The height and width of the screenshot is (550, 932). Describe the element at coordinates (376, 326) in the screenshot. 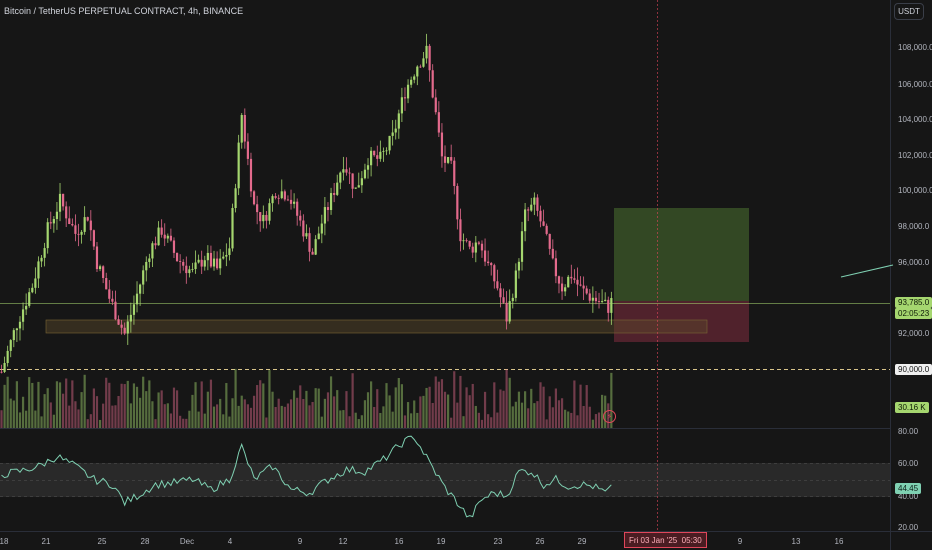

I see `support-zone-box` at that location.